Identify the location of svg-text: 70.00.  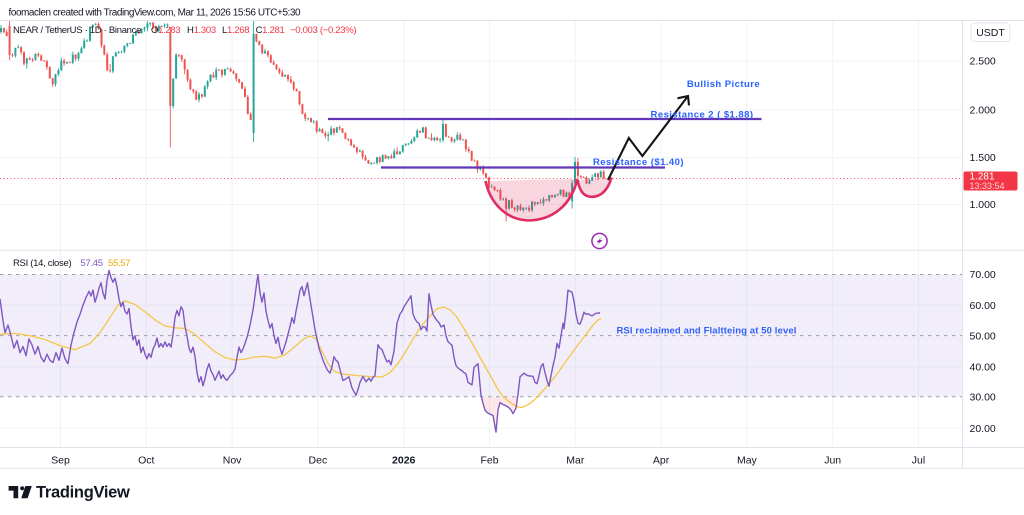
(983, 275).